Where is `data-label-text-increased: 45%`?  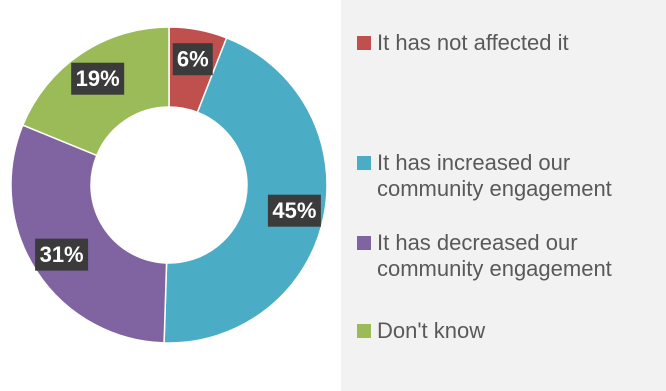
data-label-text-increased: 45% is located at coordinates (294, 210).